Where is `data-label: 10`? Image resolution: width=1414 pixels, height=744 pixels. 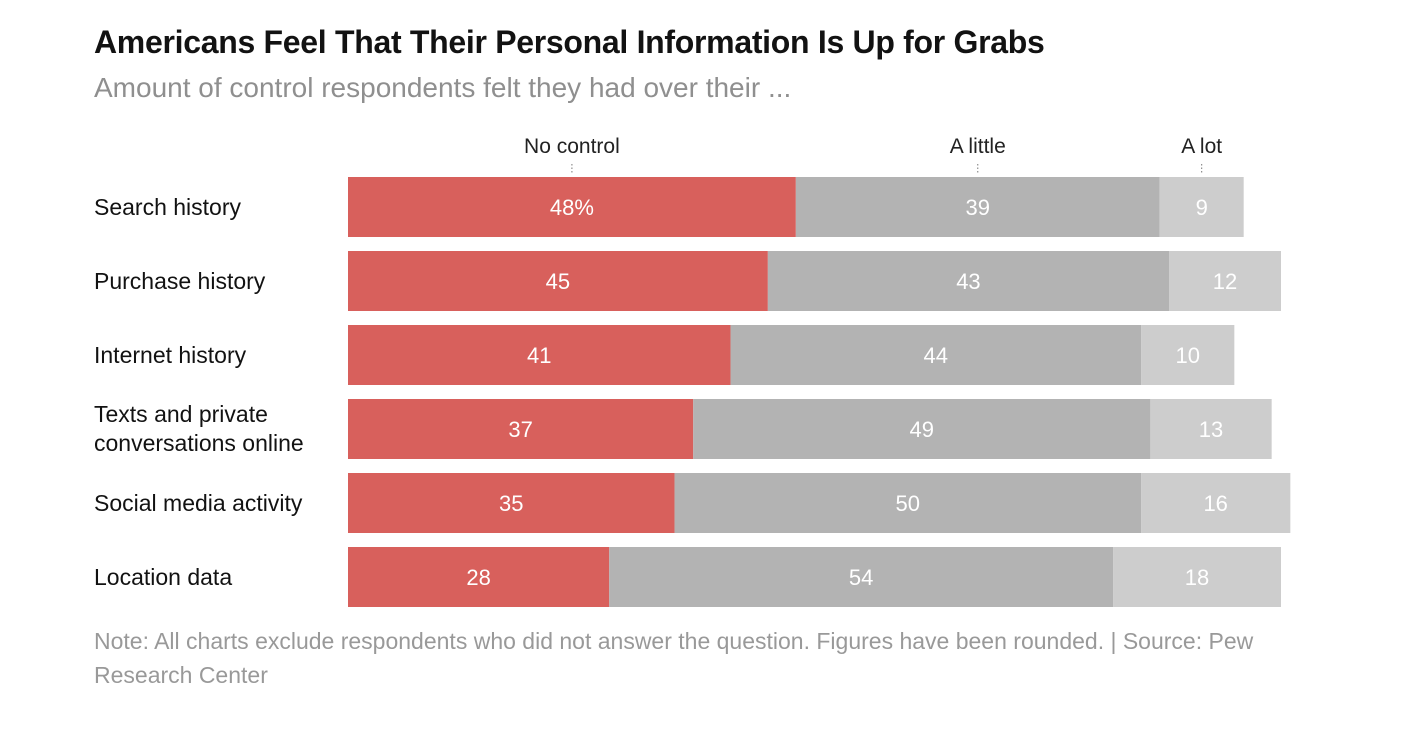 data-label: 10 is located at coordinates (1187, 355).